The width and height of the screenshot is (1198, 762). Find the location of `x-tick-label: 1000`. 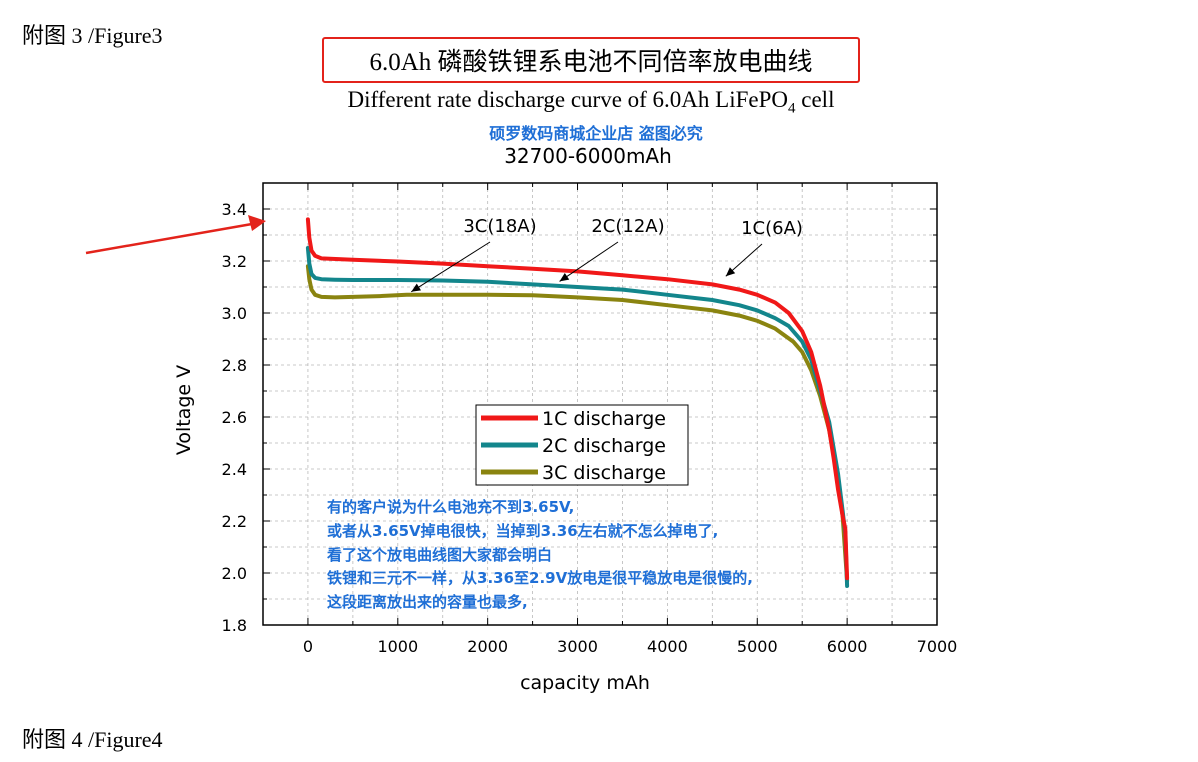

x-tick-label: 1000 is located at coordinates (397, 646).